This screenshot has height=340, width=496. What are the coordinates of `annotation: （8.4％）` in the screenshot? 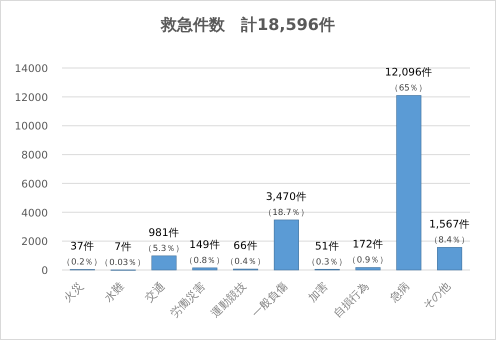 It's located at (449, 240).